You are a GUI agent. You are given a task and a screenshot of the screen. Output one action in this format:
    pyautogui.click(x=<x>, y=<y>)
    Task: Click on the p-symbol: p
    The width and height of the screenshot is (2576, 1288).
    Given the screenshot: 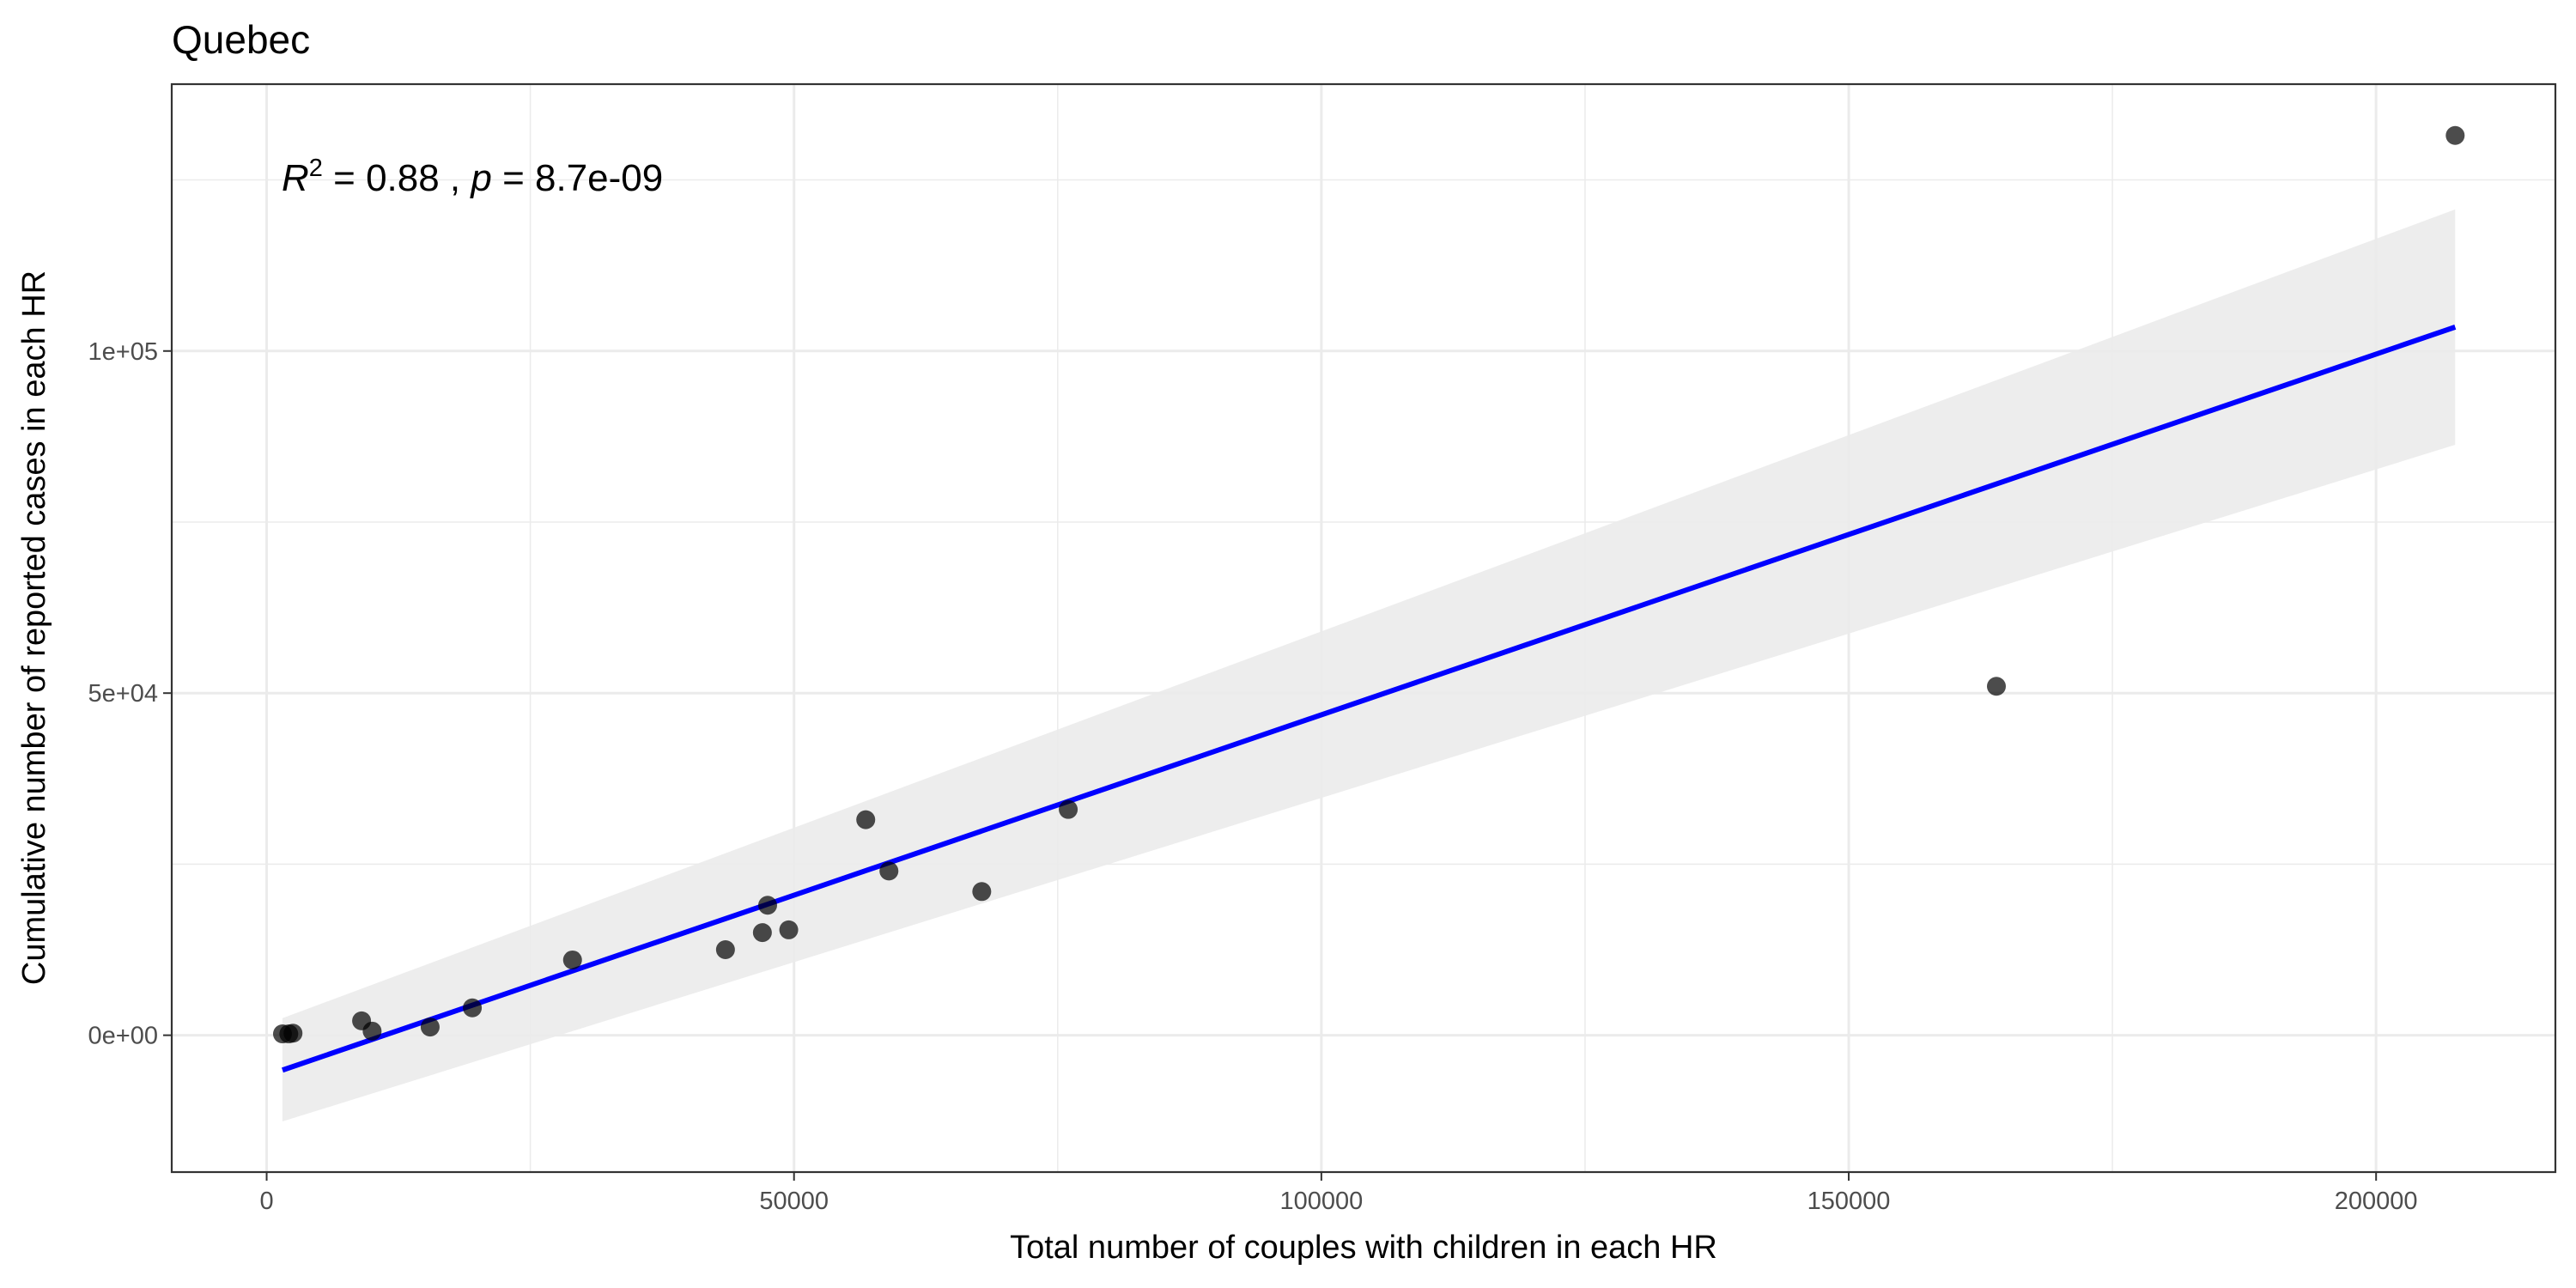 What is the action you would take?
    pyautogui.click(x=480, y=178)
    